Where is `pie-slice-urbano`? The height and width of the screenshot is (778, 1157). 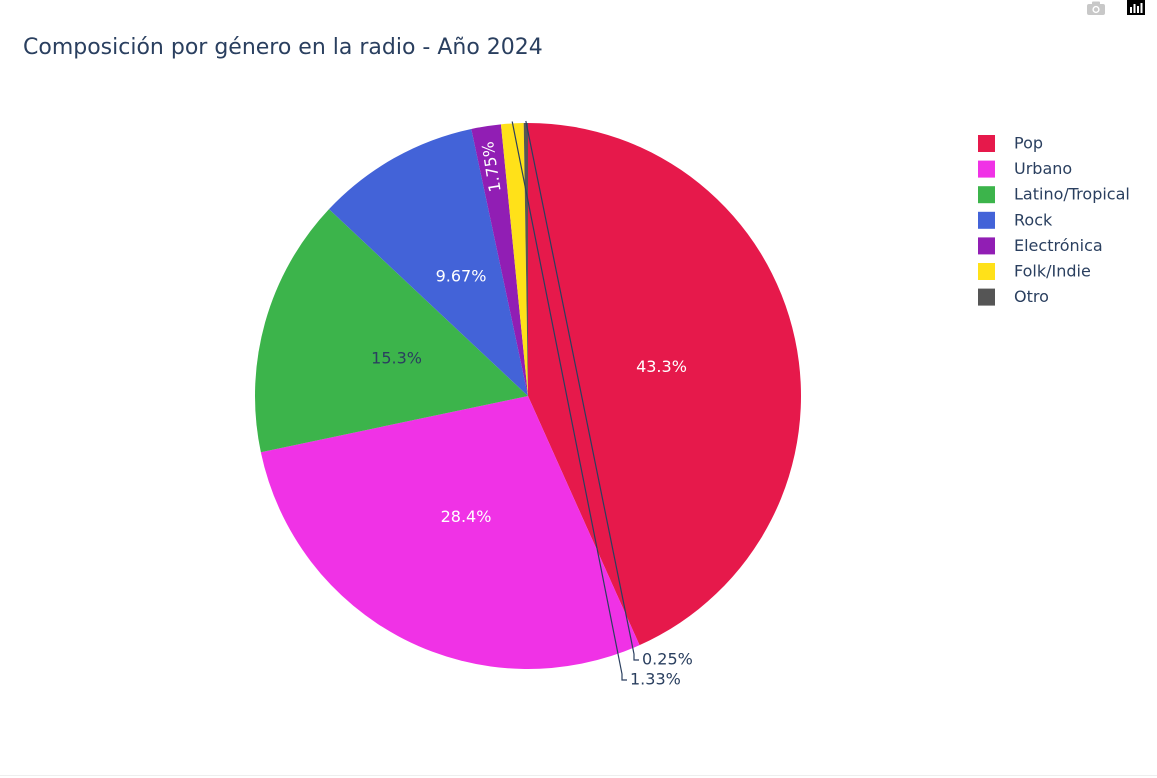 pie-slice-urbano is located at coordinates (450, 532).